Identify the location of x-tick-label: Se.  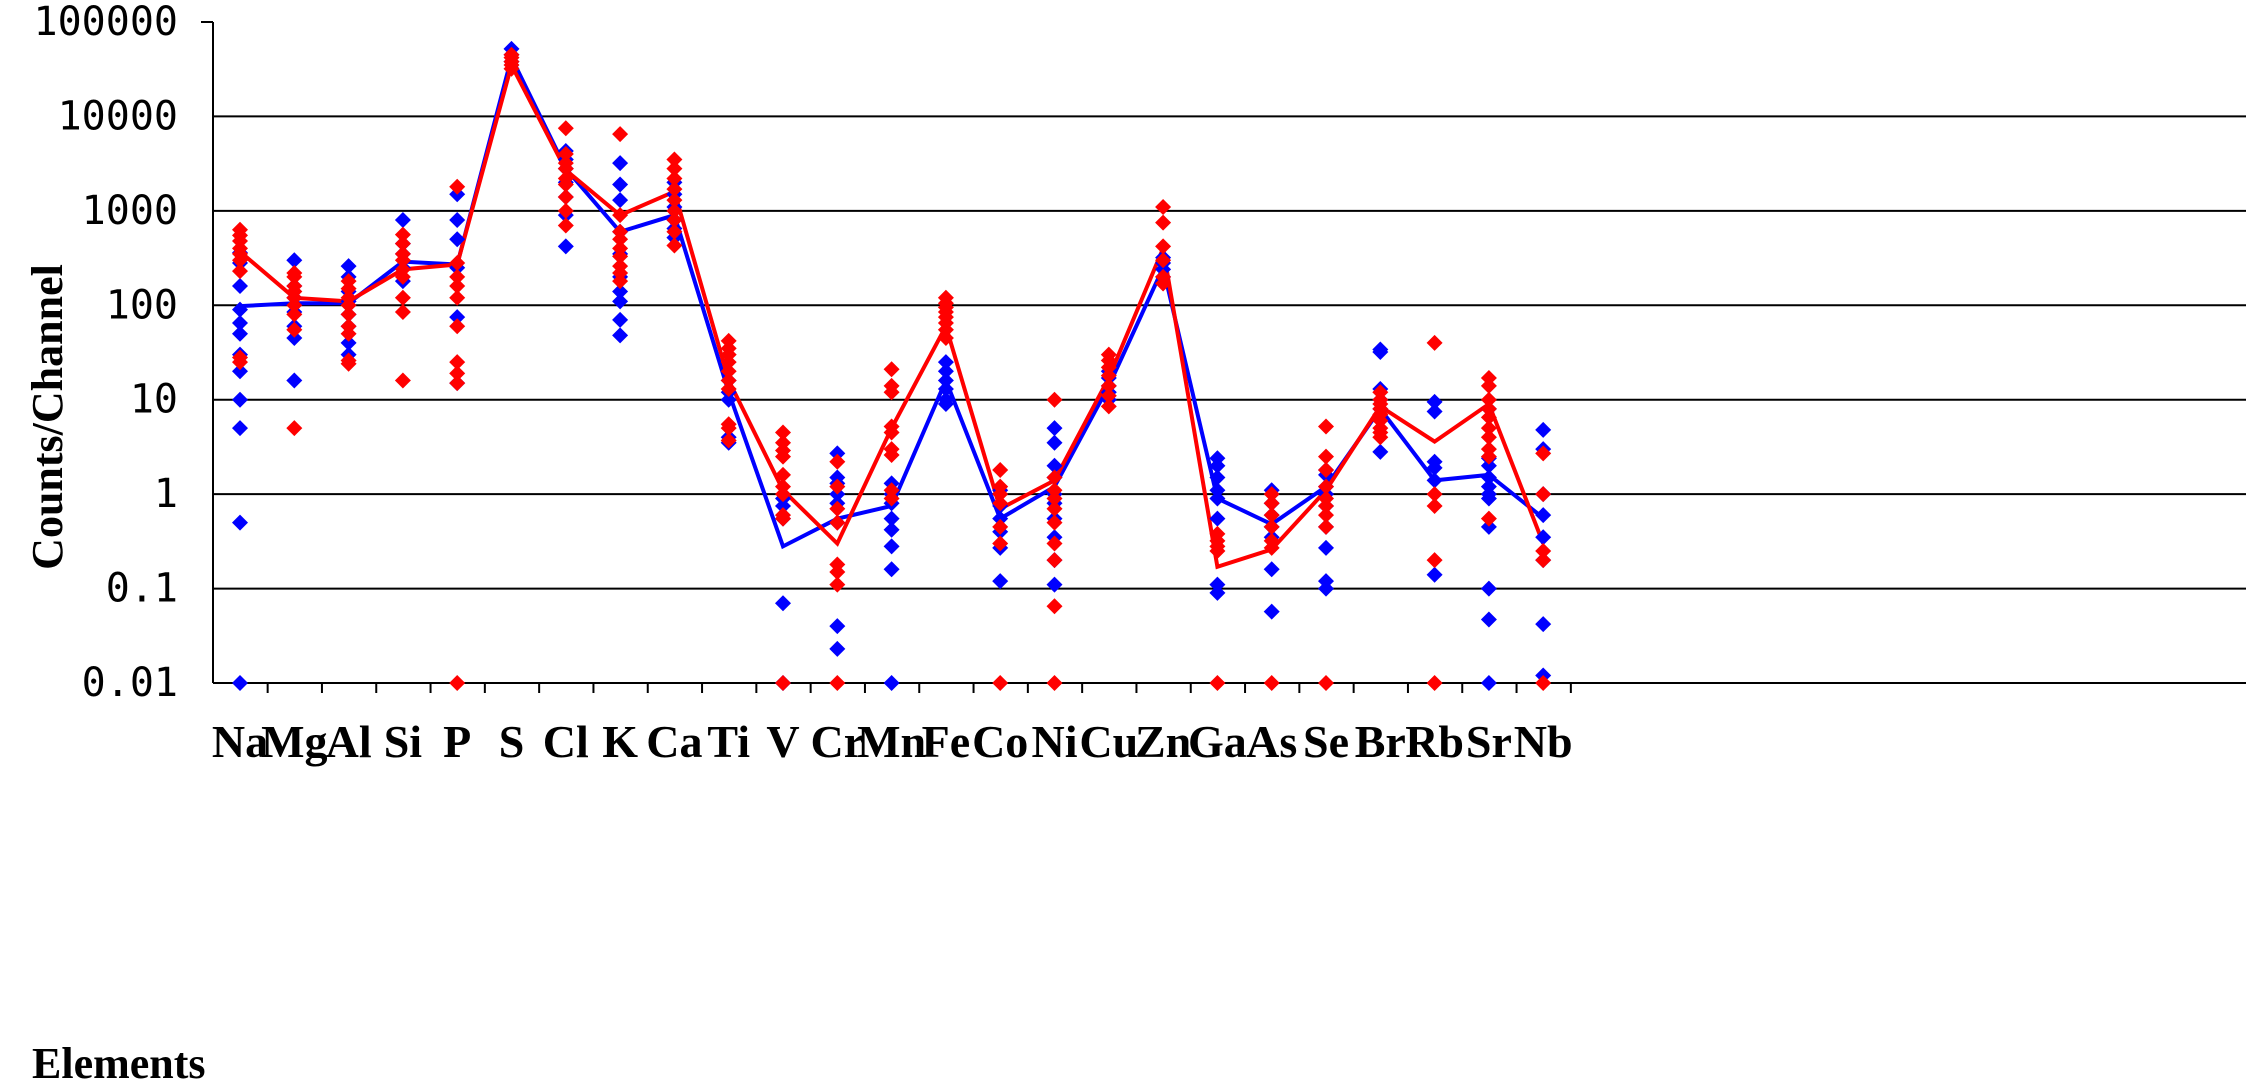
(1326, 741).